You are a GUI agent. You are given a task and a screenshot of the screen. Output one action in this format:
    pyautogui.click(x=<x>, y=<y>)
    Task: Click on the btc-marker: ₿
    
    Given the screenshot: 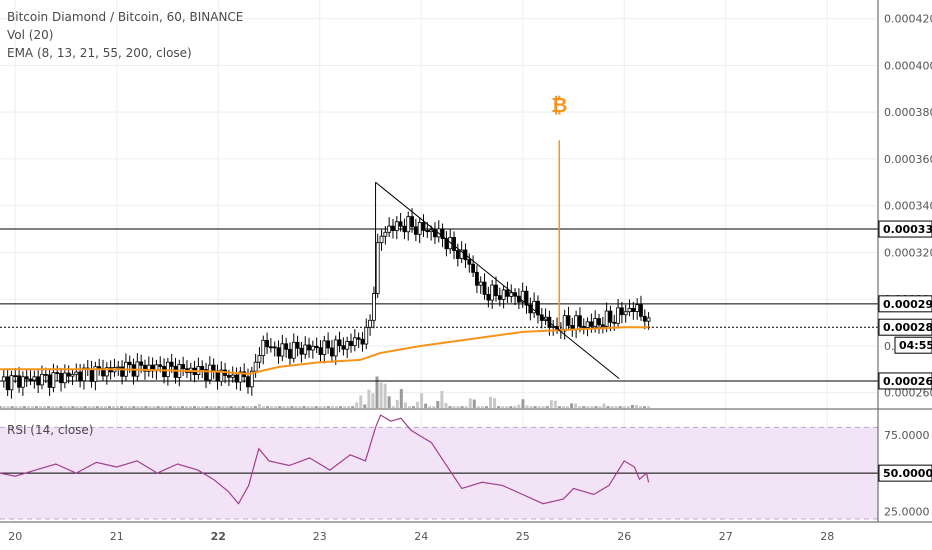 What is the action you would take?
    pyautogui.click(x=559, y=210)
    